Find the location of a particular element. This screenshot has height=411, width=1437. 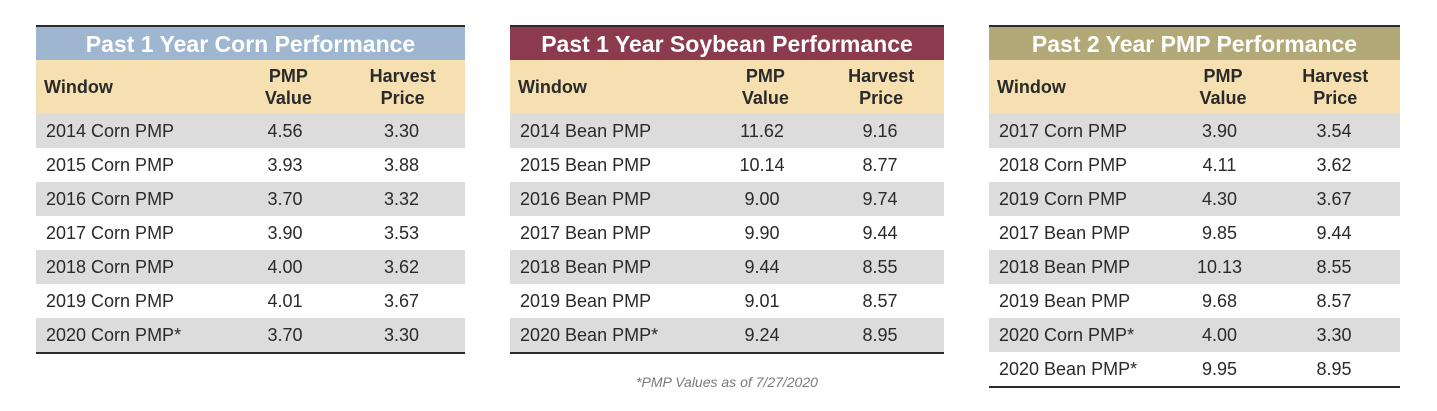

corn-table-title: Past 1 Year Corn Performance is located at coordinates (250, 42).